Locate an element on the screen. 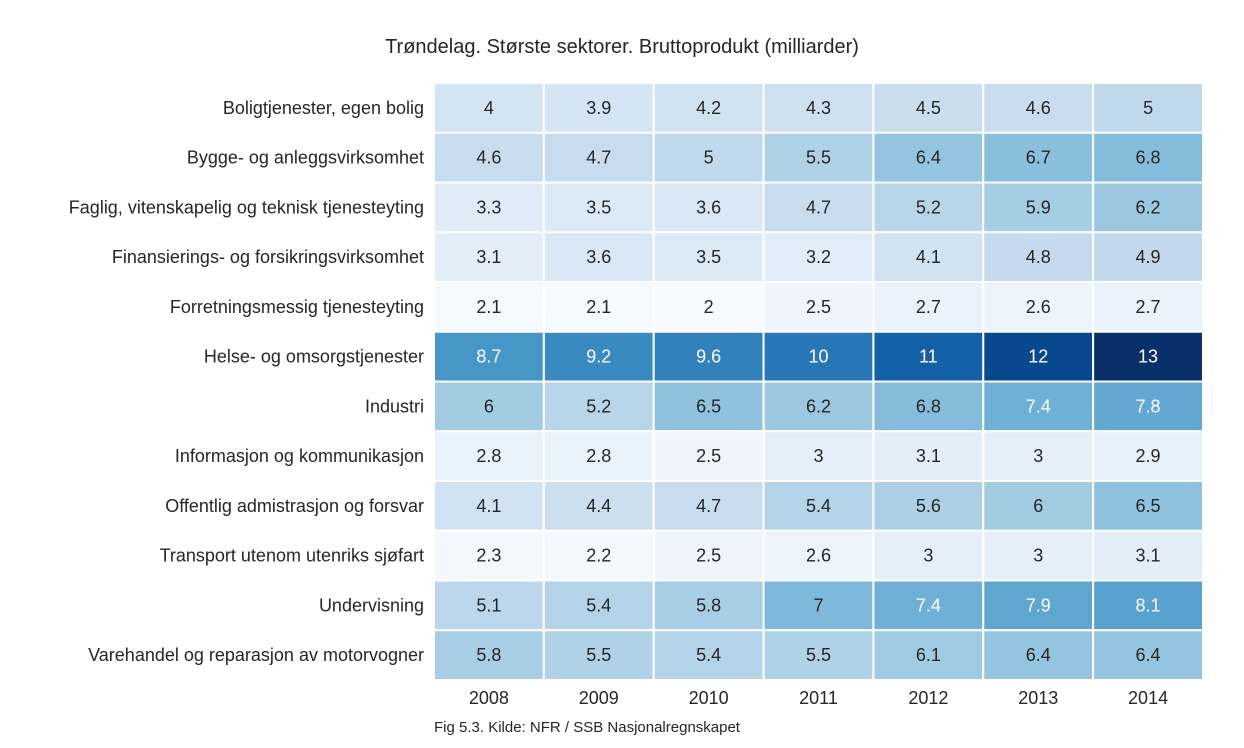  row-label: Informasjon og kommunikasjon is located at coordinates (299, 456).